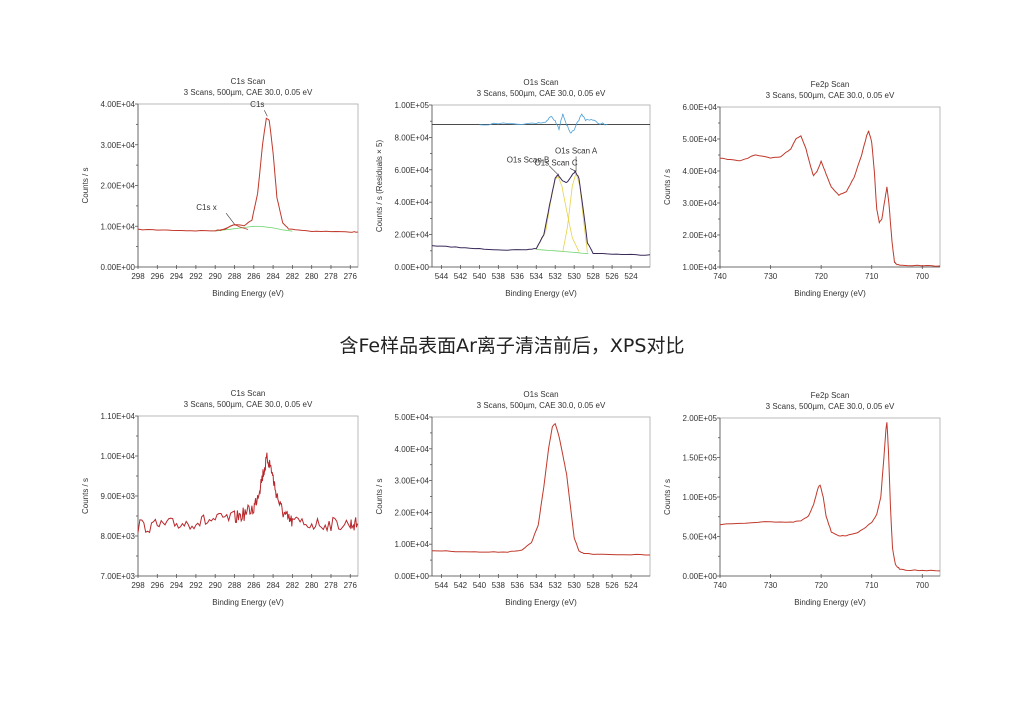 Image resolution: width=1024 pixels, height=723 pixels. I want to click on x-tick-label: 276, so click(351, 585).